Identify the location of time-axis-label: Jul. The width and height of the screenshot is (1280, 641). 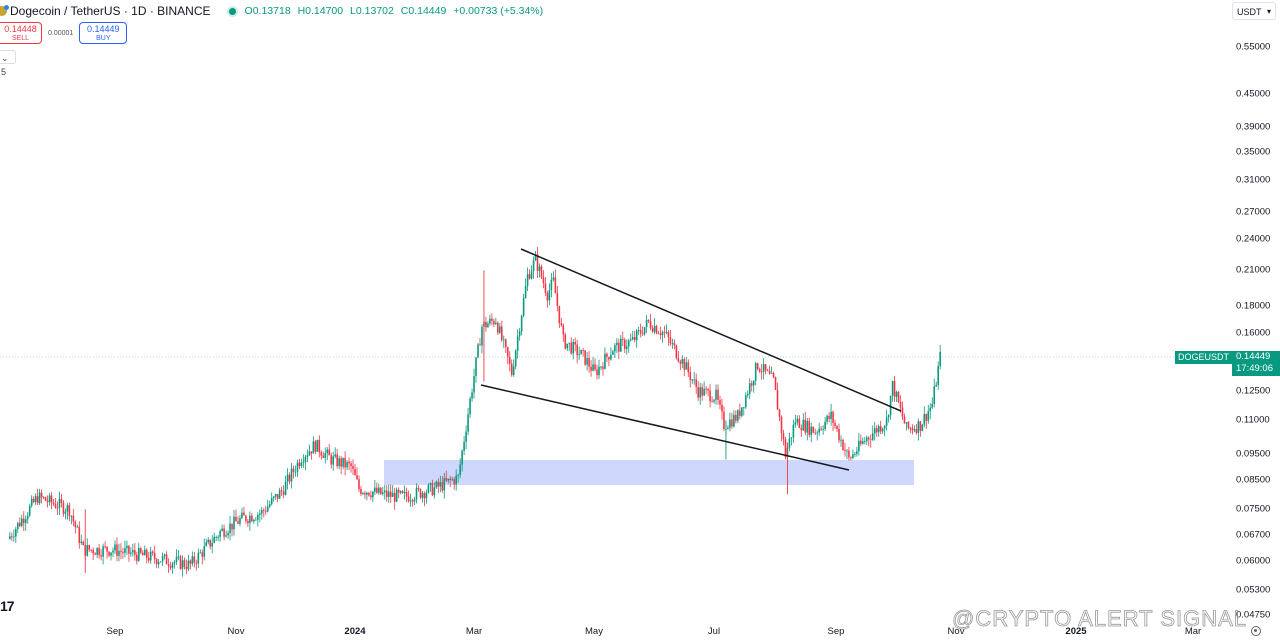
(714, 631).